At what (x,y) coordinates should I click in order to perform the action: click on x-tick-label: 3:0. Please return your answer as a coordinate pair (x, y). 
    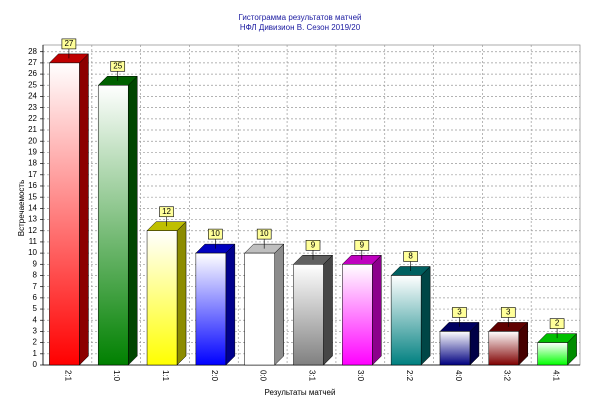
    Looking at the image, I should click on (360, 376).